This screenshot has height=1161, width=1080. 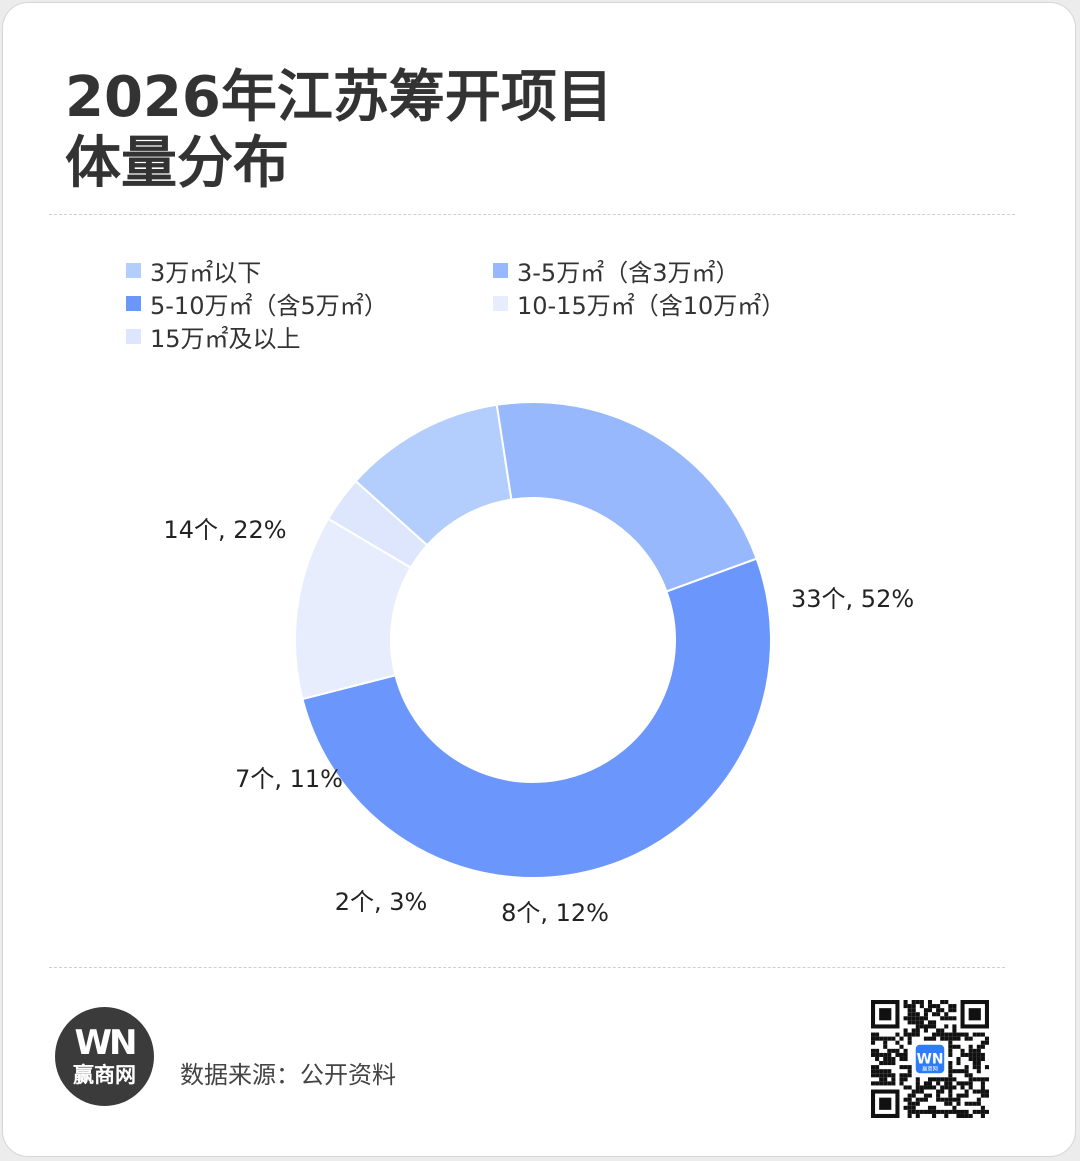 I want to click on legend-label: 15万㎡及以上, so click(x=225, y=339).